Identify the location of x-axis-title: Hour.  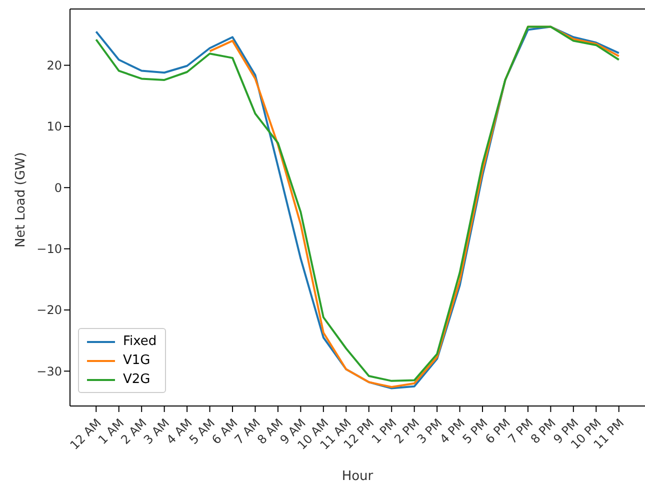
(358, 475).